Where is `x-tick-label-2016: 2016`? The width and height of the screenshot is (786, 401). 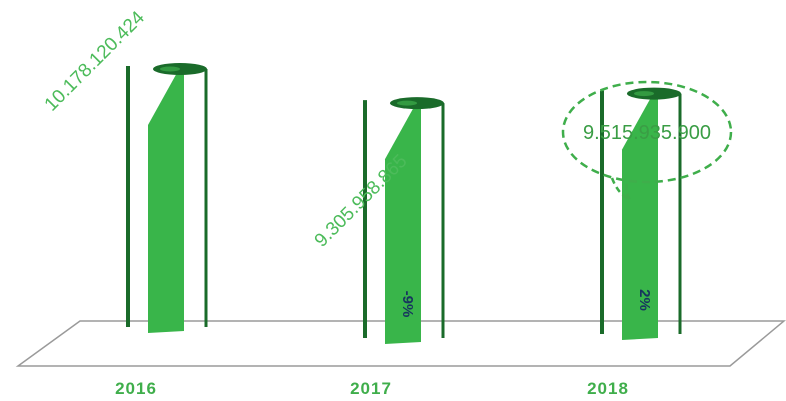 x-tick-label-2016: 2016 is located at coordinates (136, 388).